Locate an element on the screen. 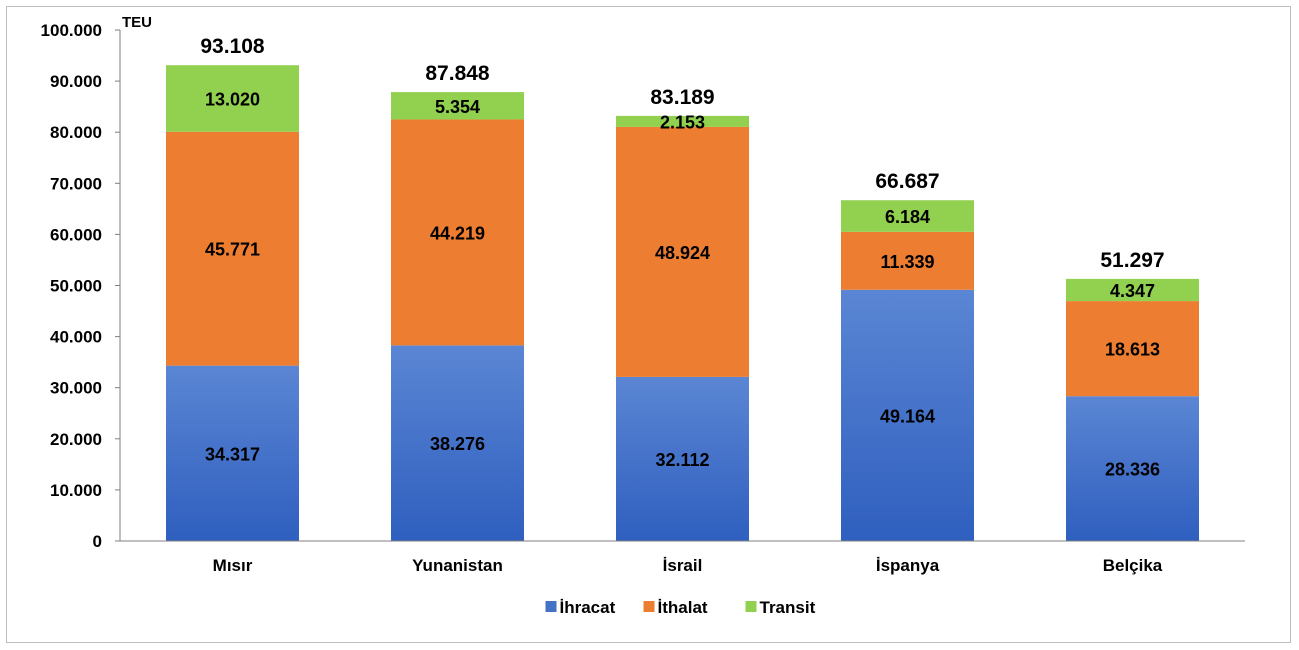 The width and height of the screenshot is (1299, 650). x-category-label: Yunanistan is located at coordinates (457, 565).